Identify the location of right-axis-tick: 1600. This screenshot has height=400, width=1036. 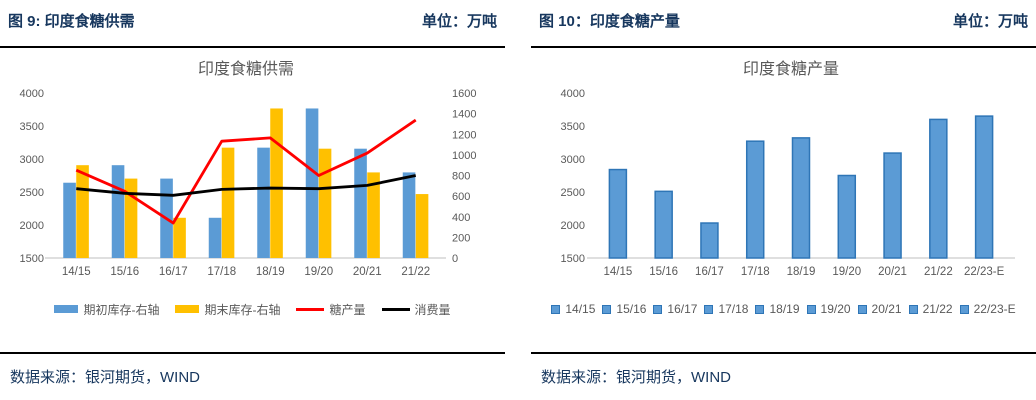
(464, 94).